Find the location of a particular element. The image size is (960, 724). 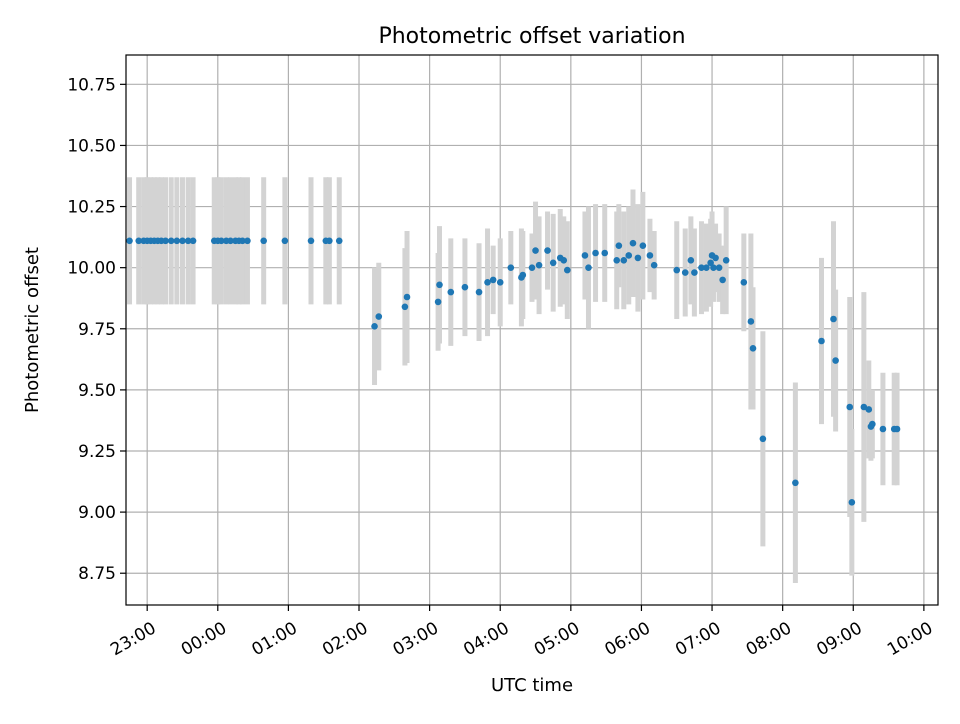

y-tick-label: 10.75 is located at coordinates (91, 85).